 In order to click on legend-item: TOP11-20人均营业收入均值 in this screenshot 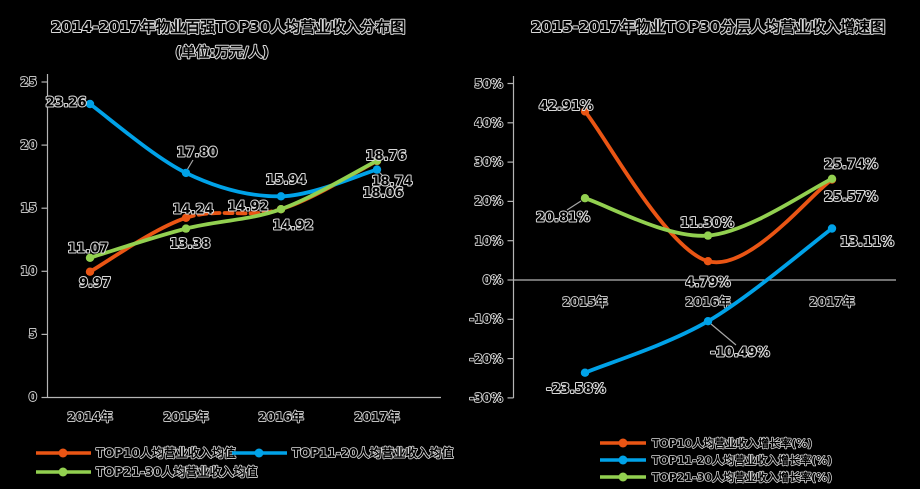, I will do `click(343, 452)`.